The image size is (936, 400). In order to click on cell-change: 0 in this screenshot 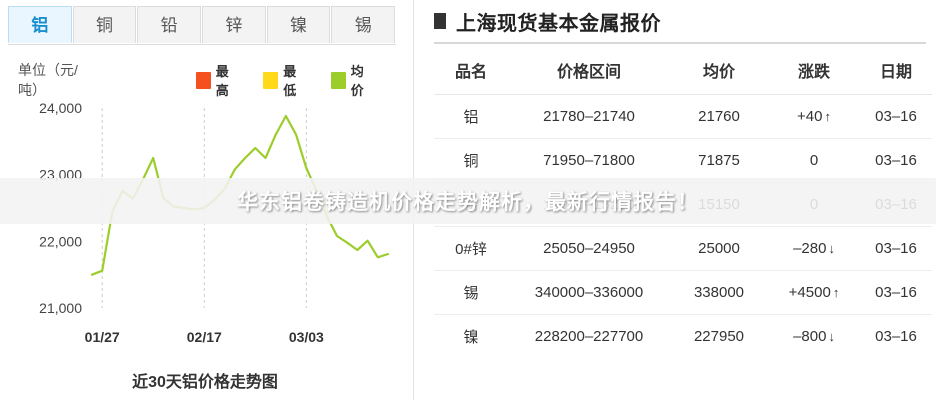, I will do `click(814, 160)`.